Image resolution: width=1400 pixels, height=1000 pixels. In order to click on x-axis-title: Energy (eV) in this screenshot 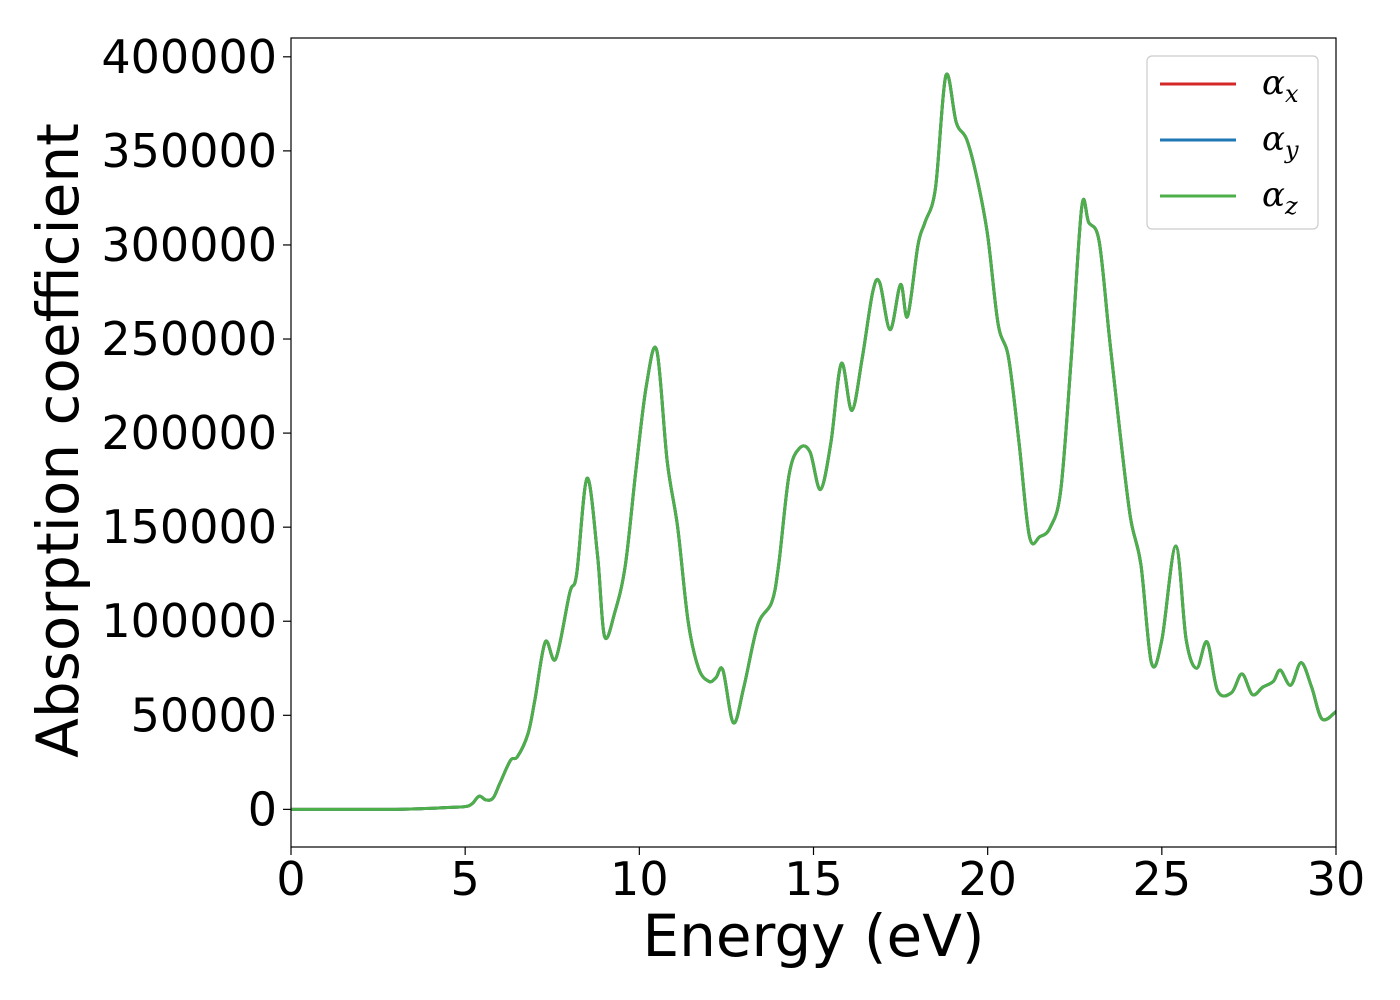, I will do `click(813, 936)`.